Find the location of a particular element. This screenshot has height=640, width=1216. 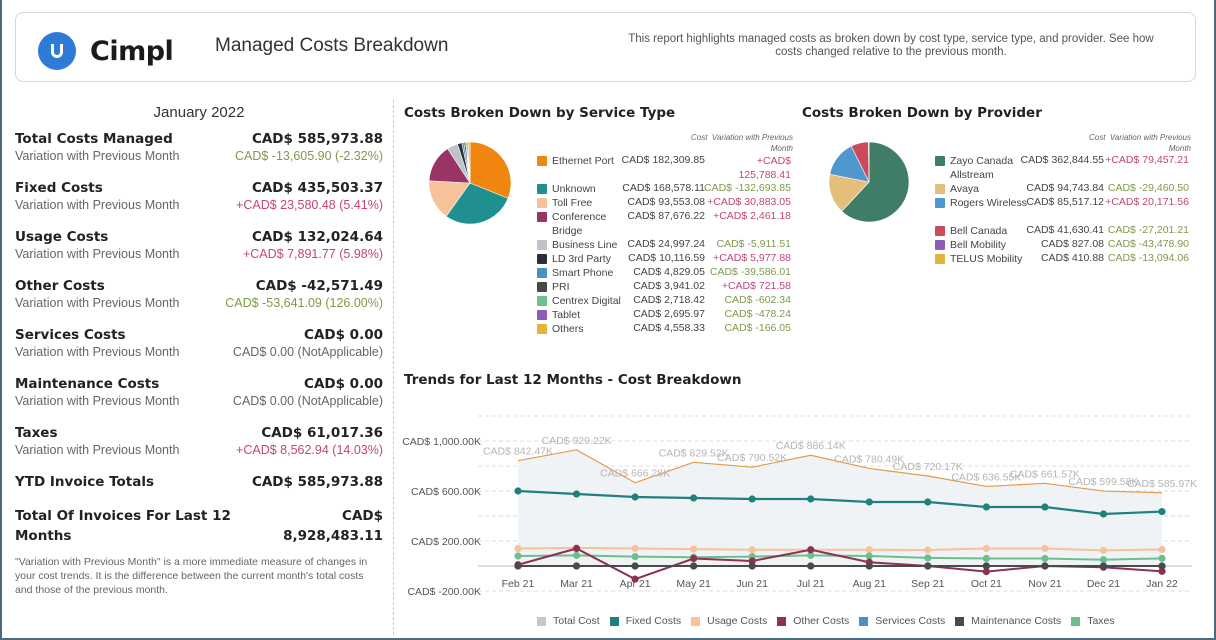

legend-row-rogers-wireless: Rogers Wireless is located at coordinates (1063, 203).